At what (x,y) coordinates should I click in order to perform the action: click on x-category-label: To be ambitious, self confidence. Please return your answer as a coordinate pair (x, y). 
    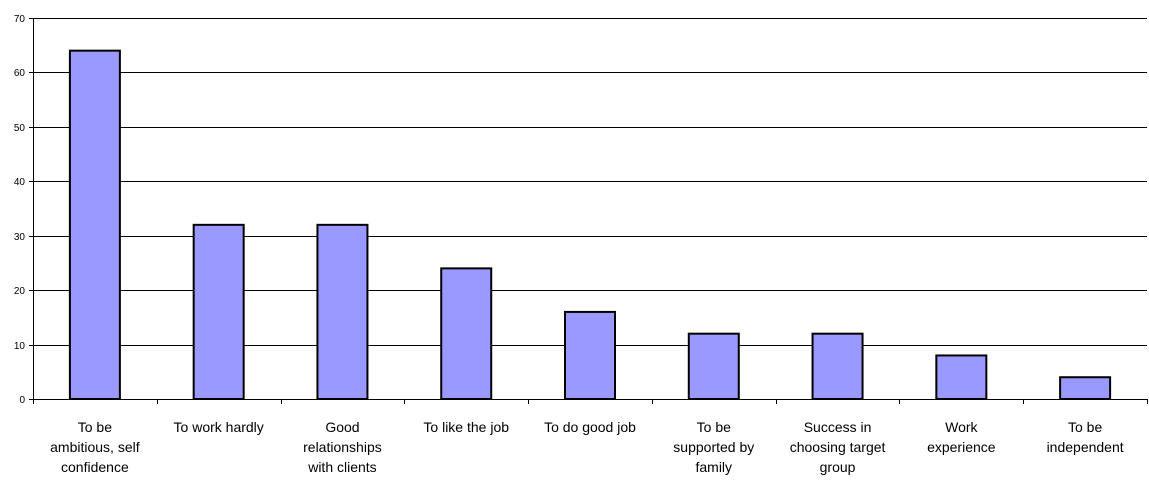
    Looking at the image, I should click on (95, 447).